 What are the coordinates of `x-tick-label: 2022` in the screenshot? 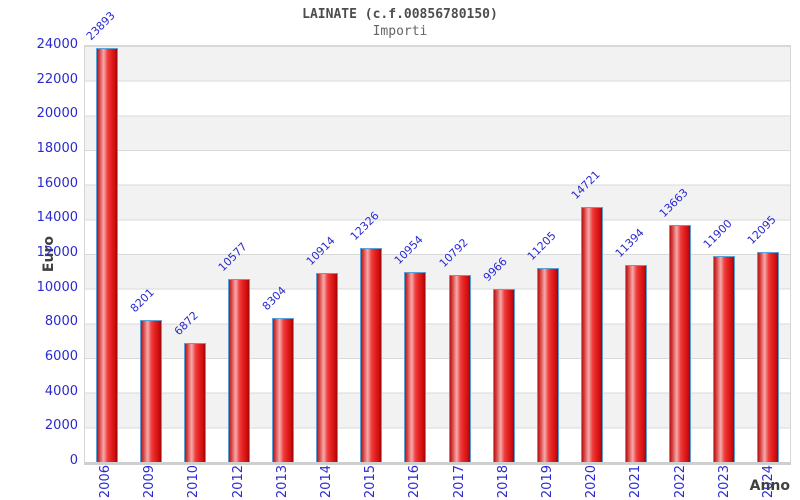 It's located at (680, 482).